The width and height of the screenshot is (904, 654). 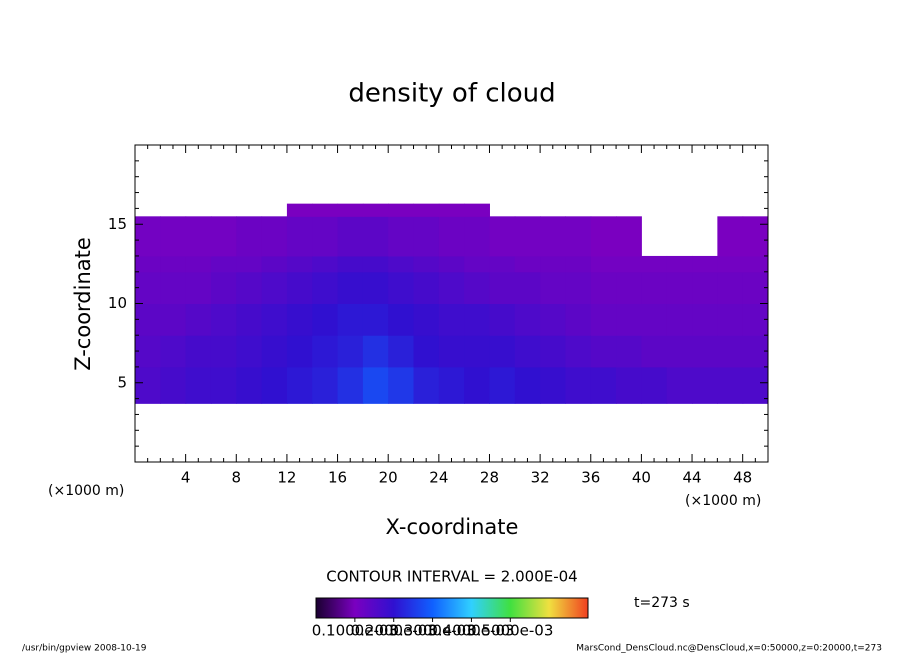 What do you see at coordinates (432, 631) in the screenshot?
I see `colorbar-tick-label: 0.3000e-03` at bounding box center [432, 631].